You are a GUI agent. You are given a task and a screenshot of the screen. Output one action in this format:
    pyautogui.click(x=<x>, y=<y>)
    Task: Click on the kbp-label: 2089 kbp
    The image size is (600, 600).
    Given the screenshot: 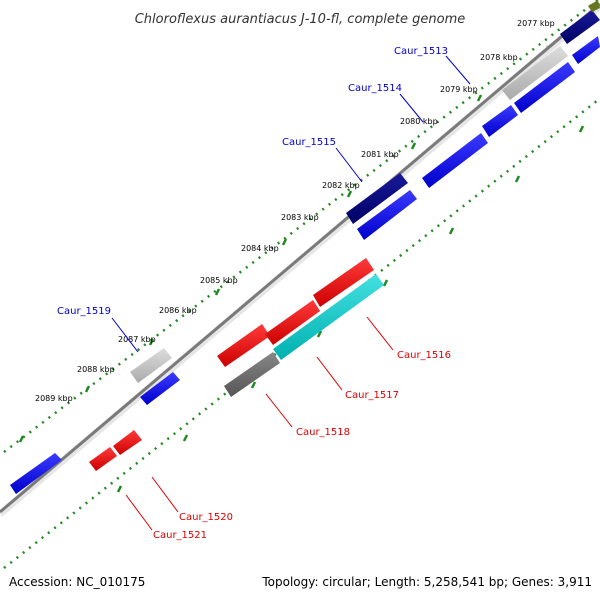 What is the action you would take?
    pyautogui.click(x=54, y=398)
    